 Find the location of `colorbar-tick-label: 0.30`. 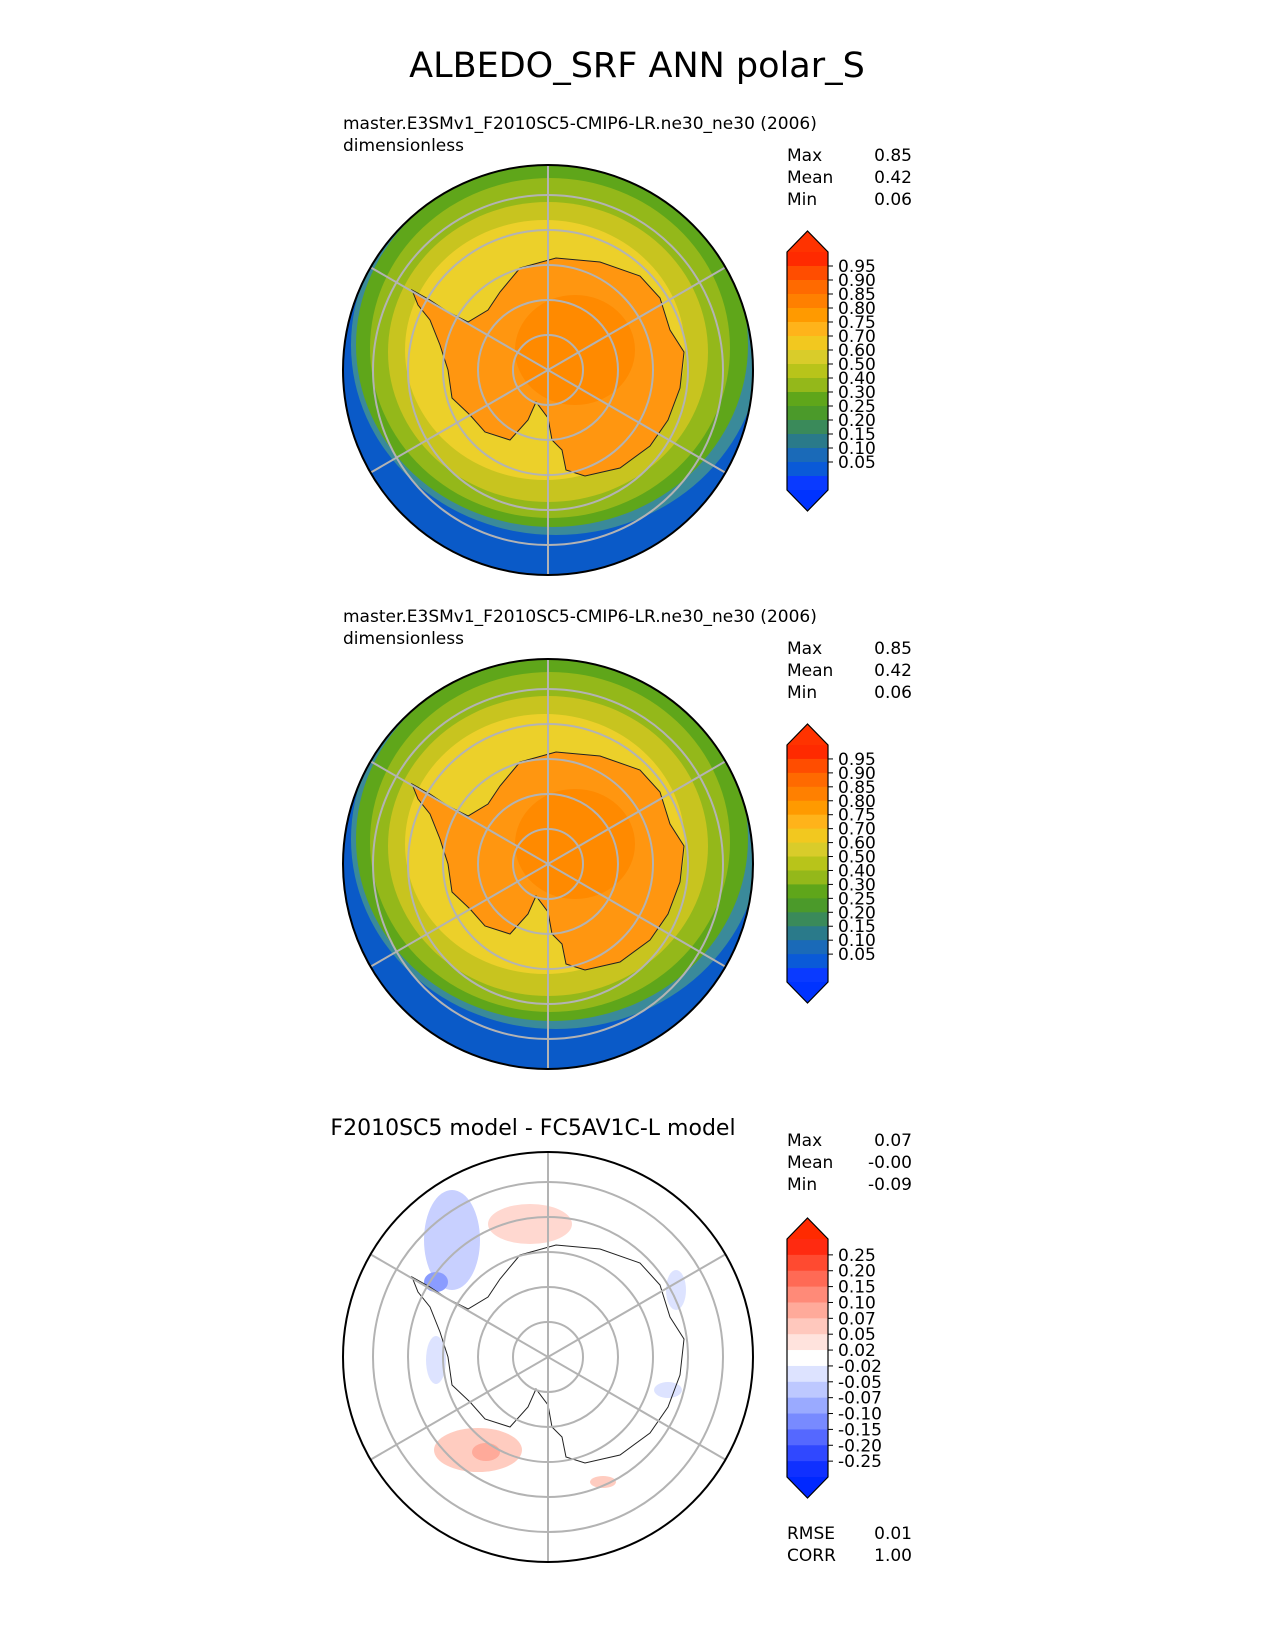

colorbar-tick-label: 0.30 is located at coordinates (857, 885).